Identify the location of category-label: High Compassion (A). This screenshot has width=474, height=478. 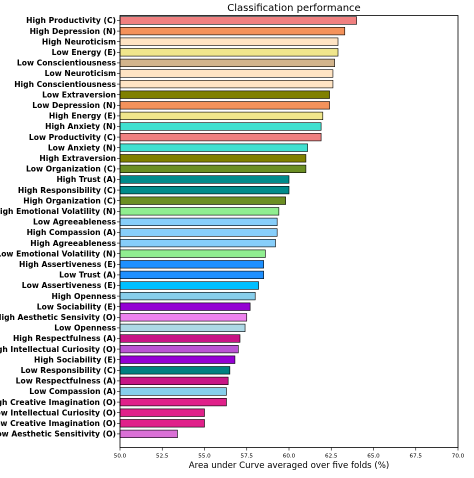
(71, 232).